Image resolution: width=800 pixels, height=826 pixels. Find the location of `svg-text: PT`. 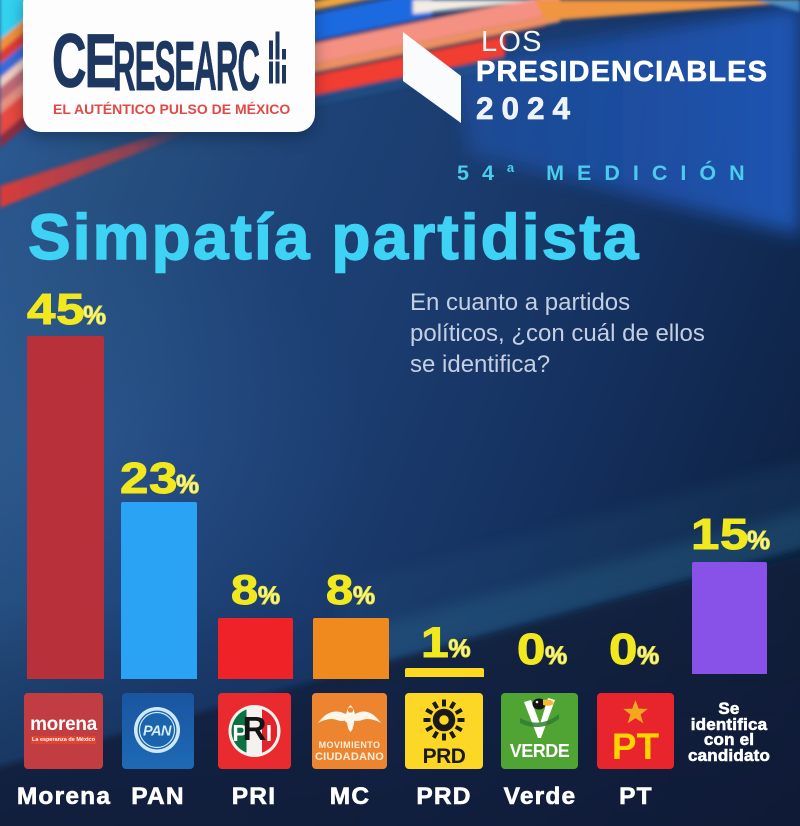

svg-text: PT is located at coordinates (636, 746).